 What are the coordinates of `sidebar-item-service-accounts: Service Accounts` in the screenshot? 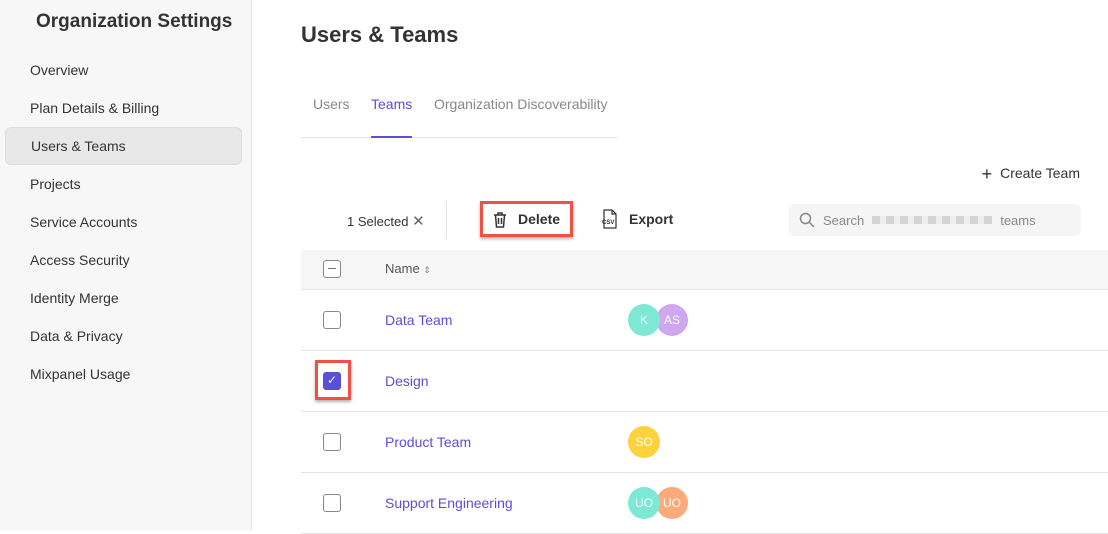 It's located at (84, 222).